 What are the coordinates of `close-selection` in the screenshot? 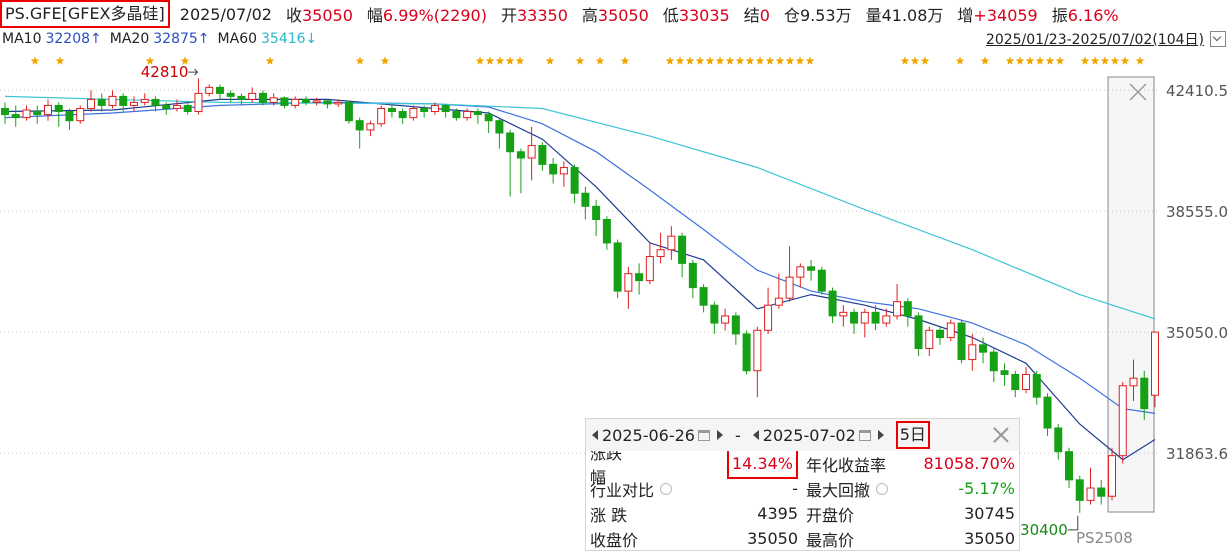 It's located at (1138, 92).